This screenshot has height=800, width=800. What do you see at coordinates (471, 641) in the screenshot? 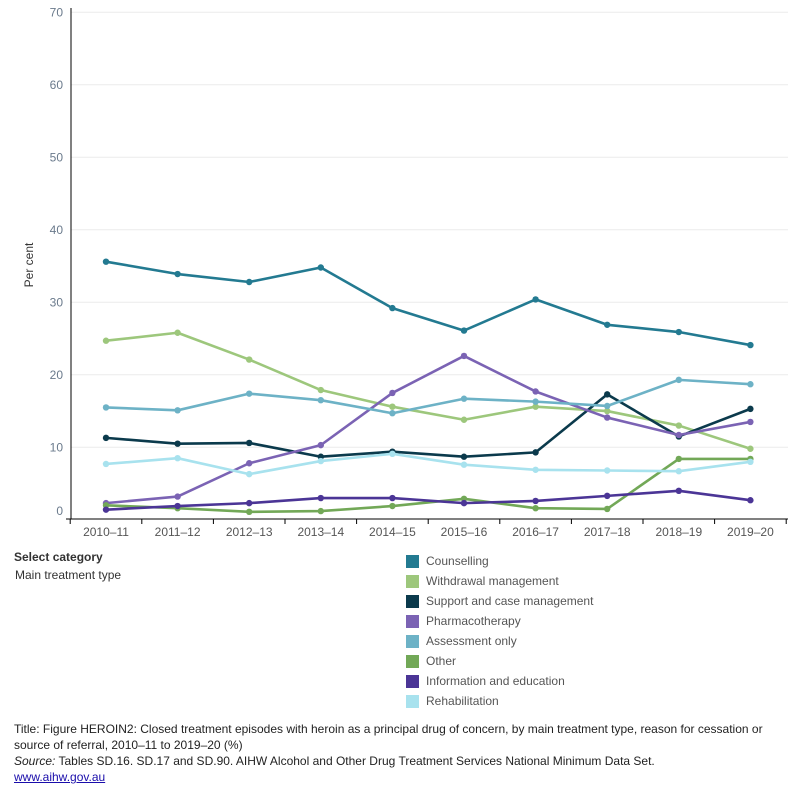
I see `legend-label: Assessment only` at bounding box center [471, 641].